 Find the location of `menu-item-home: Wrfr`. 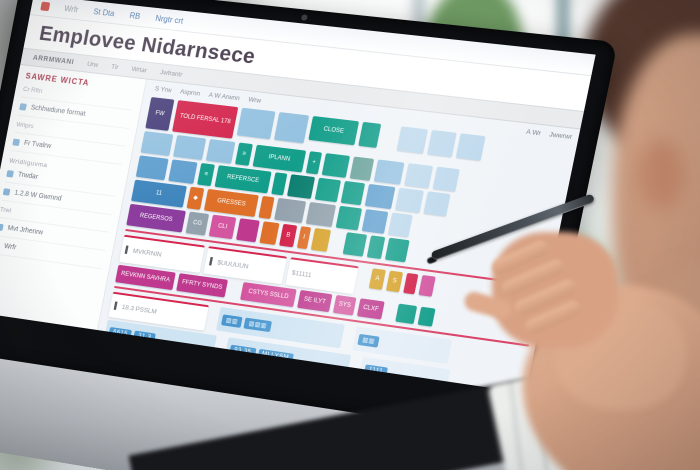

menu-item-home: Wrfr is located at coordinates (71, 8).